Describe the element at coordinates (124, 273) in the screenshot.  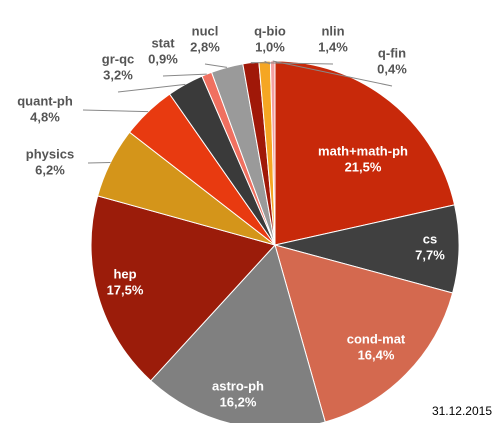
I see `slice-label: hep` at that location.